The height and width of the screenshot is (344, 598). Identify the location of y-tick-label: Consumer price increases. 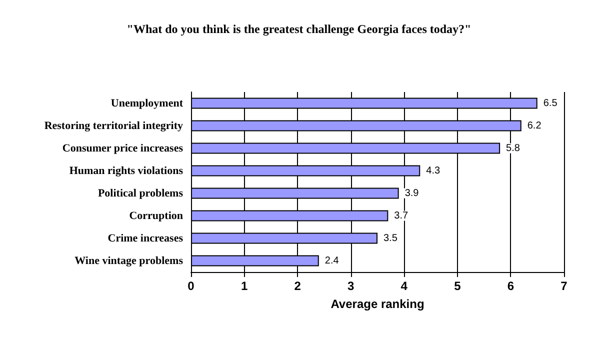
(123, 148).